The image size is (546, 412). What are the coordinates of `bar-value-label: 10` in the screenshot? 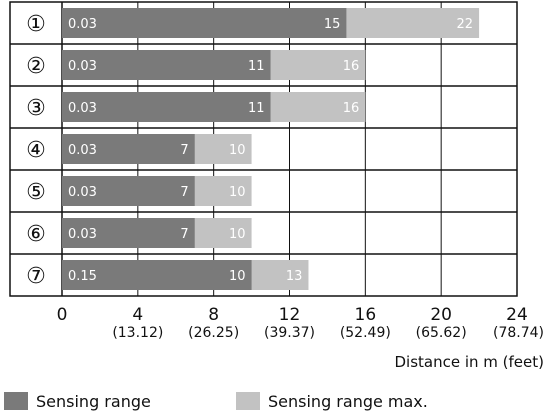 It's located at (237, 276).